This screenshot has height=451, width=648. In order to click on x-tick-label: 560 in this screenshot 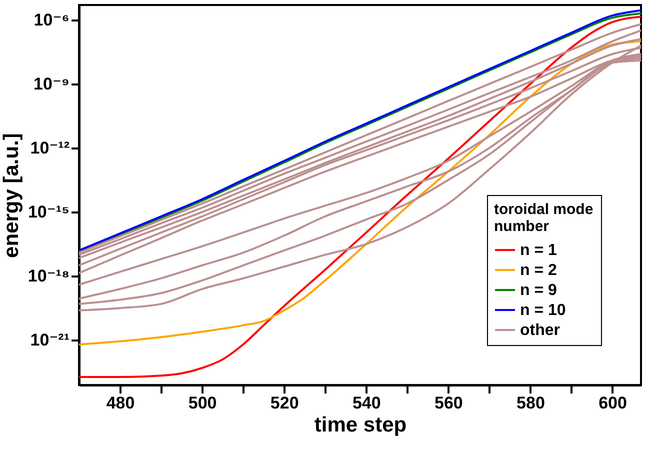, I will do `click(448, 403)`.